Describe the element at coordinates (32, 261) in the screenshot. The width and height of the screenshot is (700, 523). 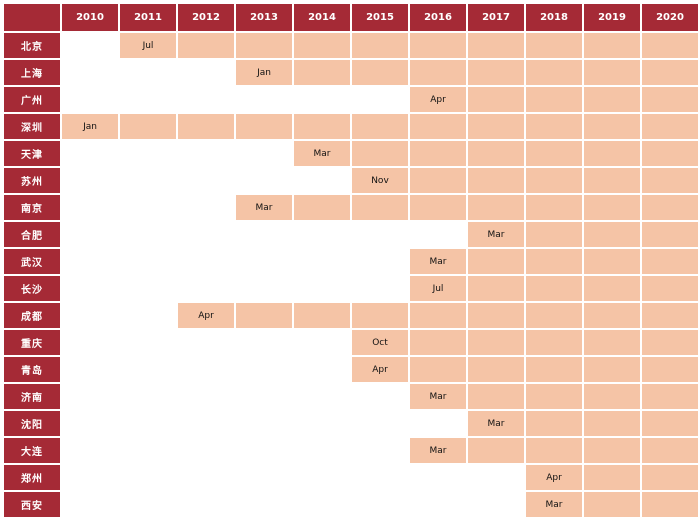
I see `city-label: 武汉` at that location.